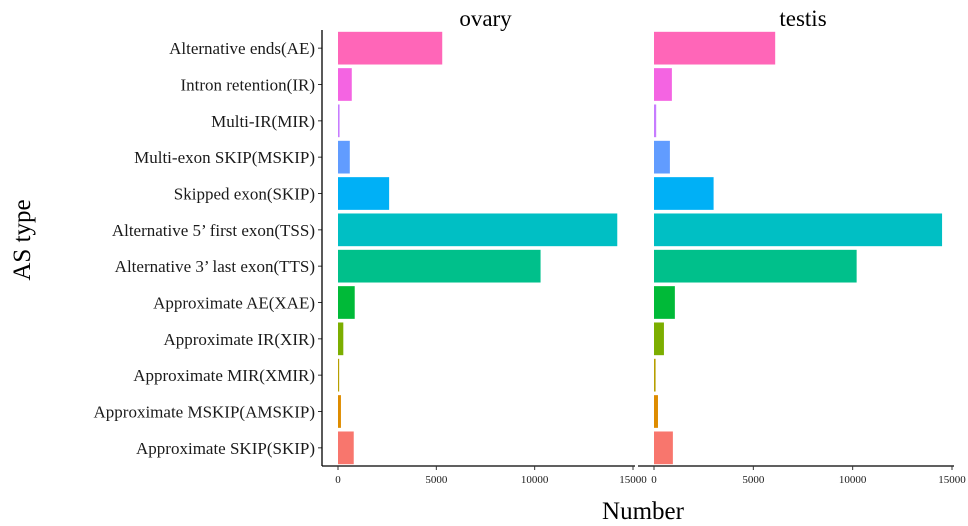 The image size is (968, 526). I want to click on y-tick-label: Alternative 3’ last exon(TTS), so click(215, 266).